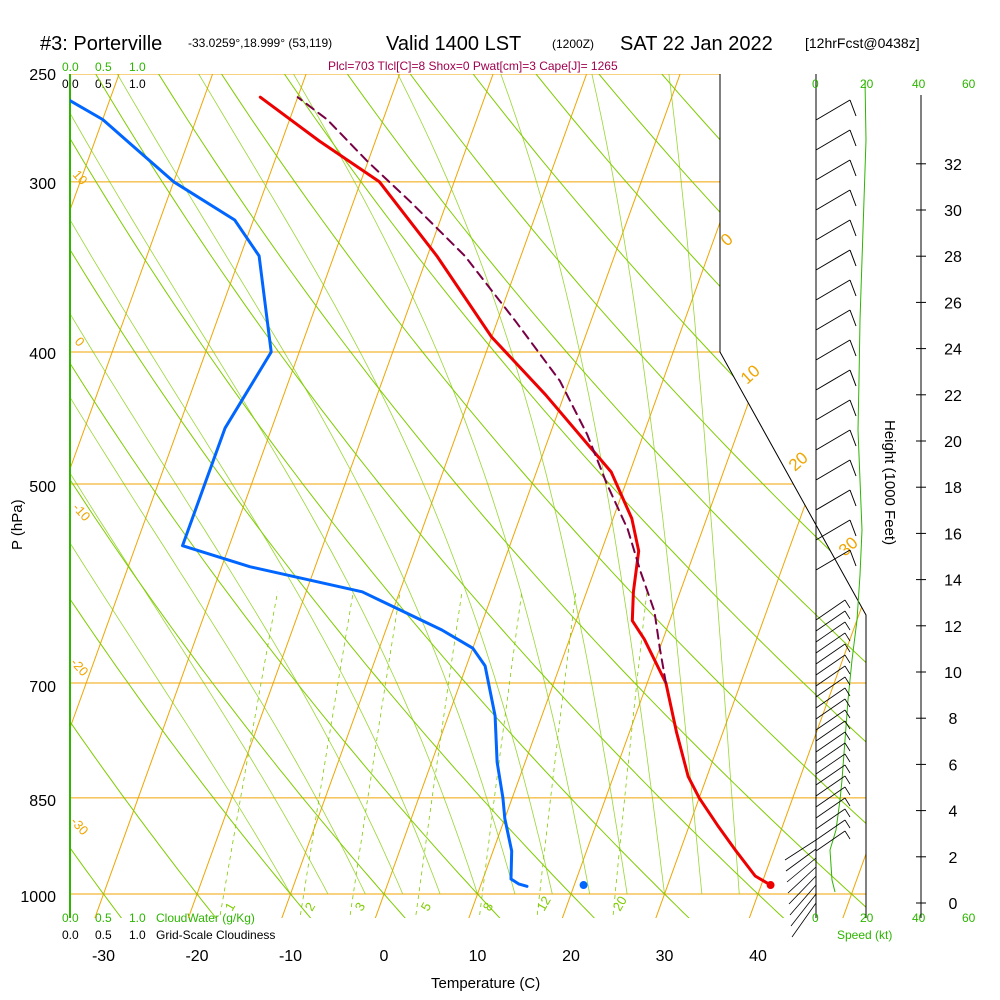 Image resolution: width=1000 pixels, height=1000 pixels. I want to click on temperature-tick-label: -10, so click(290, 956).